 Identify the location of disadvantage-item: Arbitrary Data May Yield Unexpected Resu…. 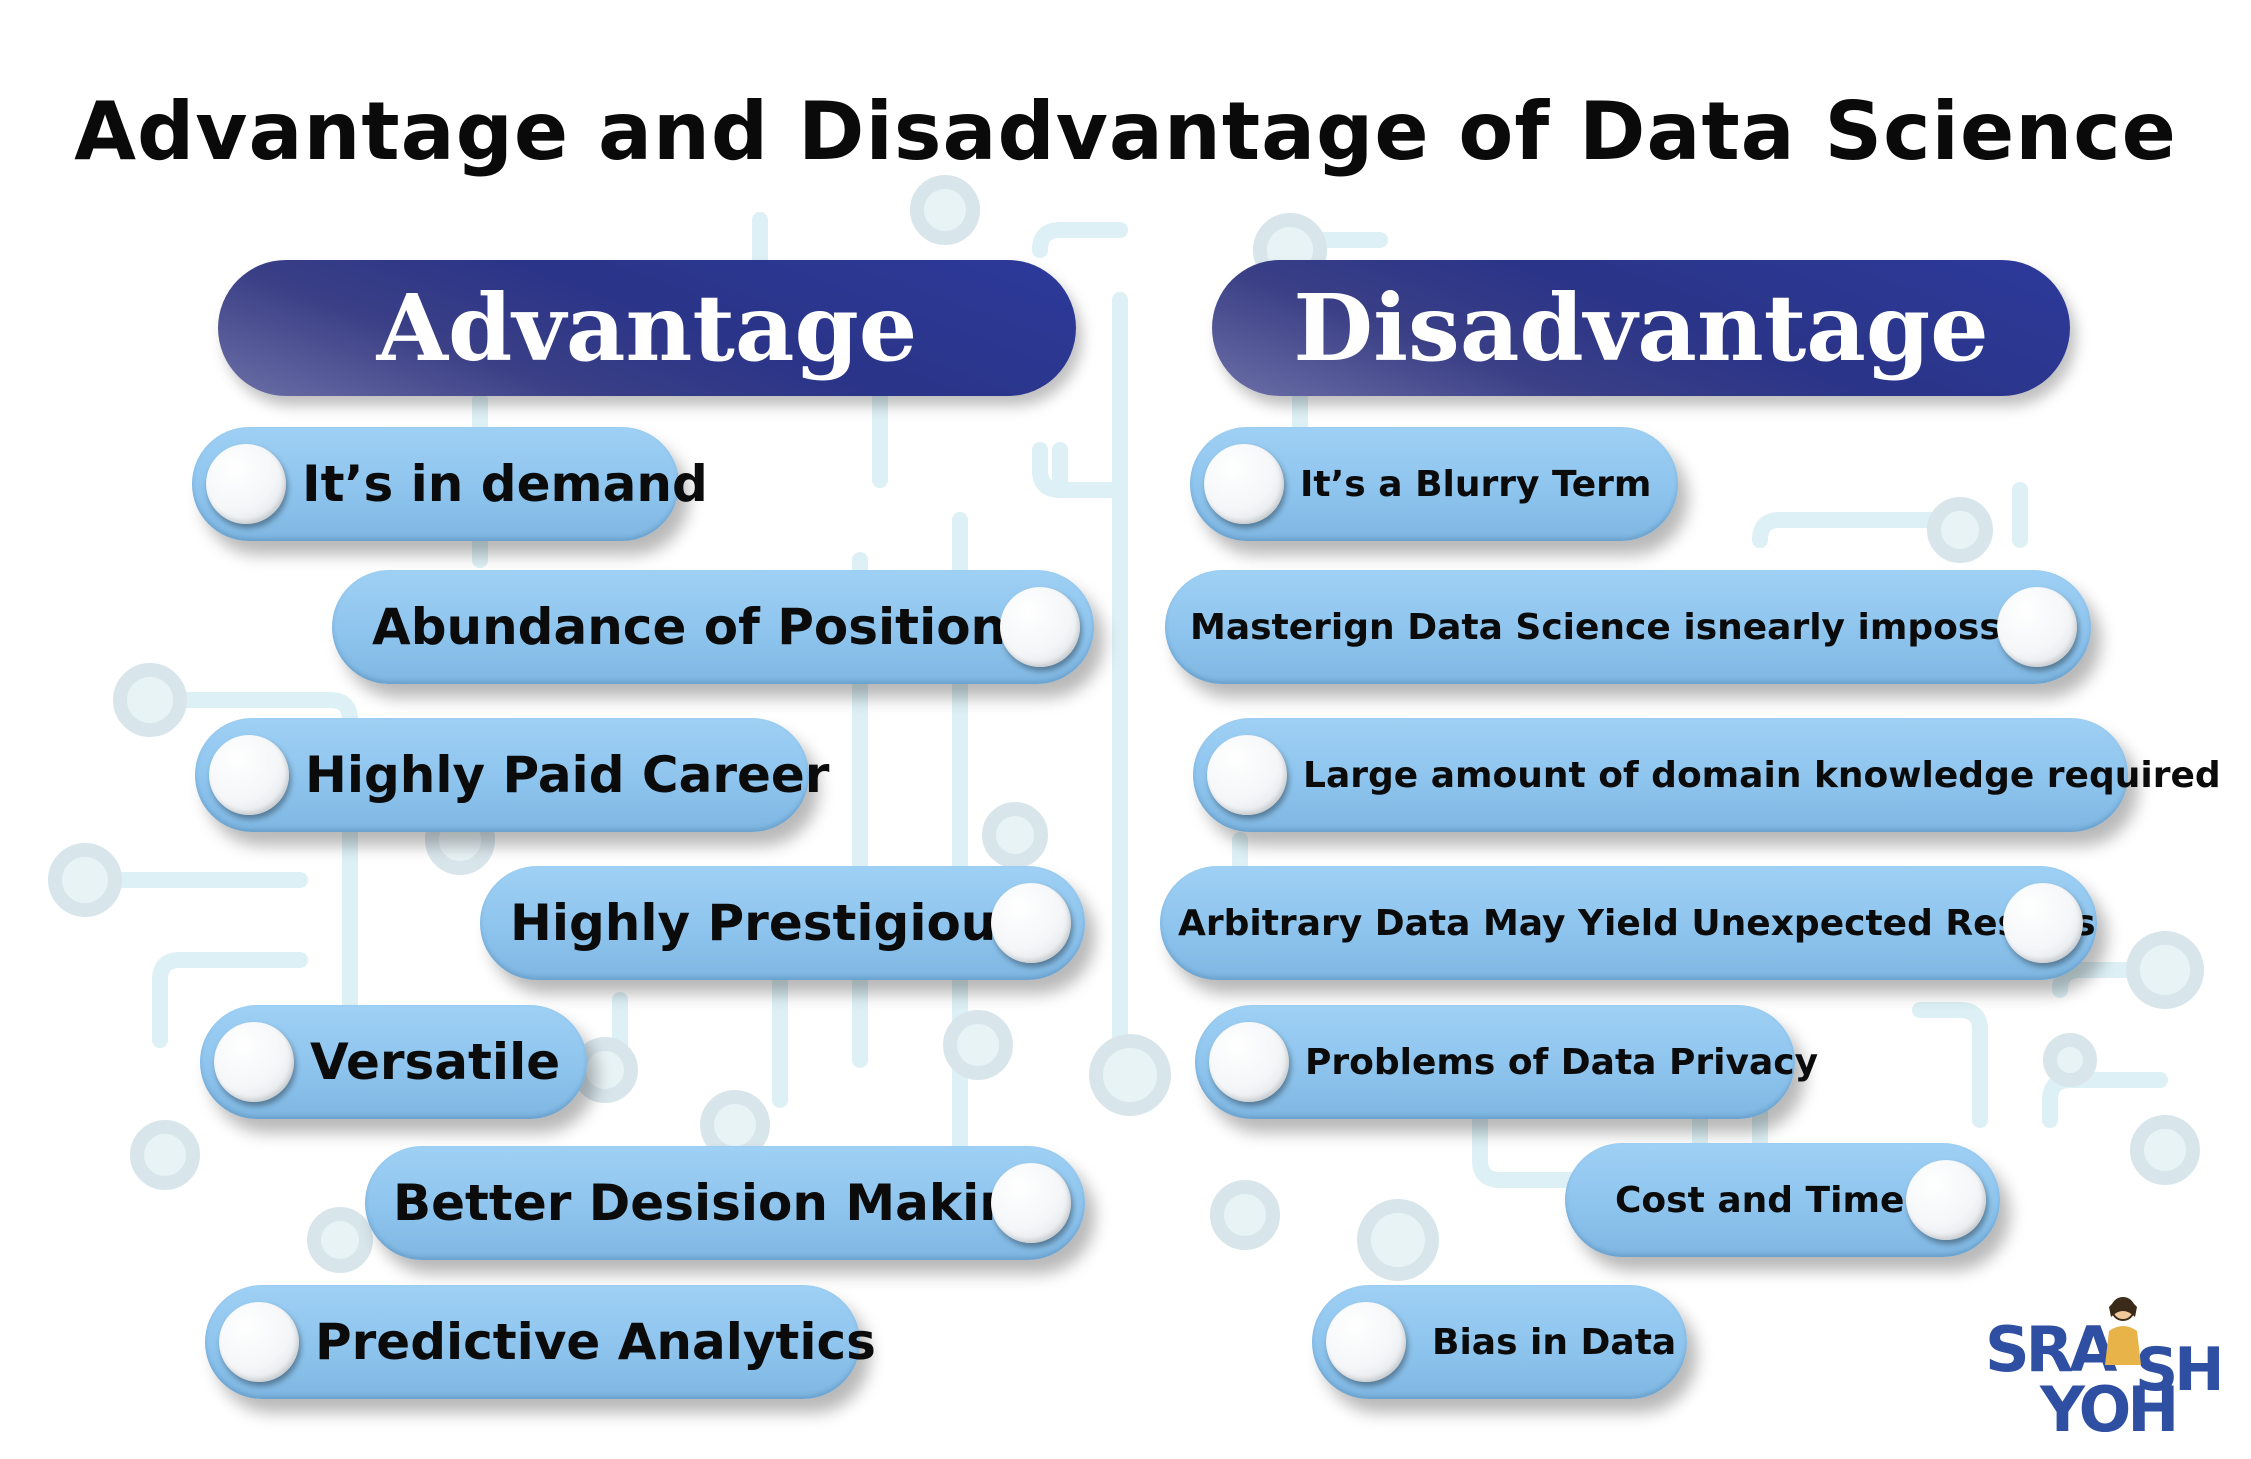
(1628, 923).